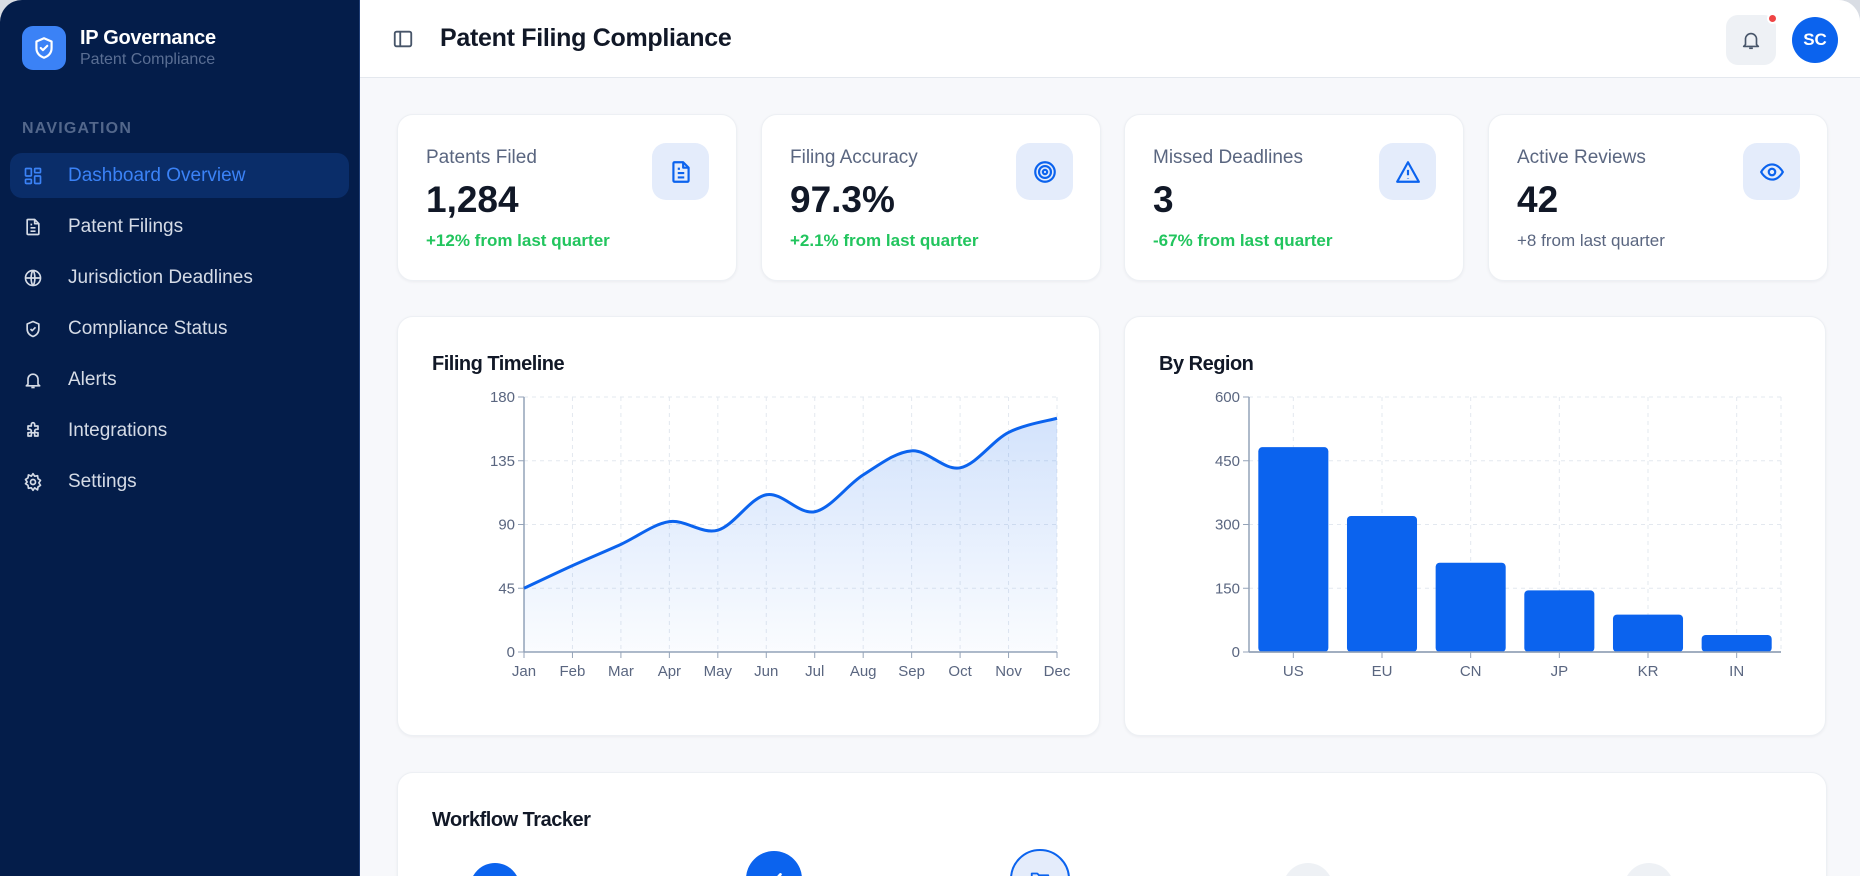 The image size is (1860, 876). What do you see at coordinates (1648, 671) in the screenshot?
I see `svg-text: KR` at bounding box center [1648, 671].